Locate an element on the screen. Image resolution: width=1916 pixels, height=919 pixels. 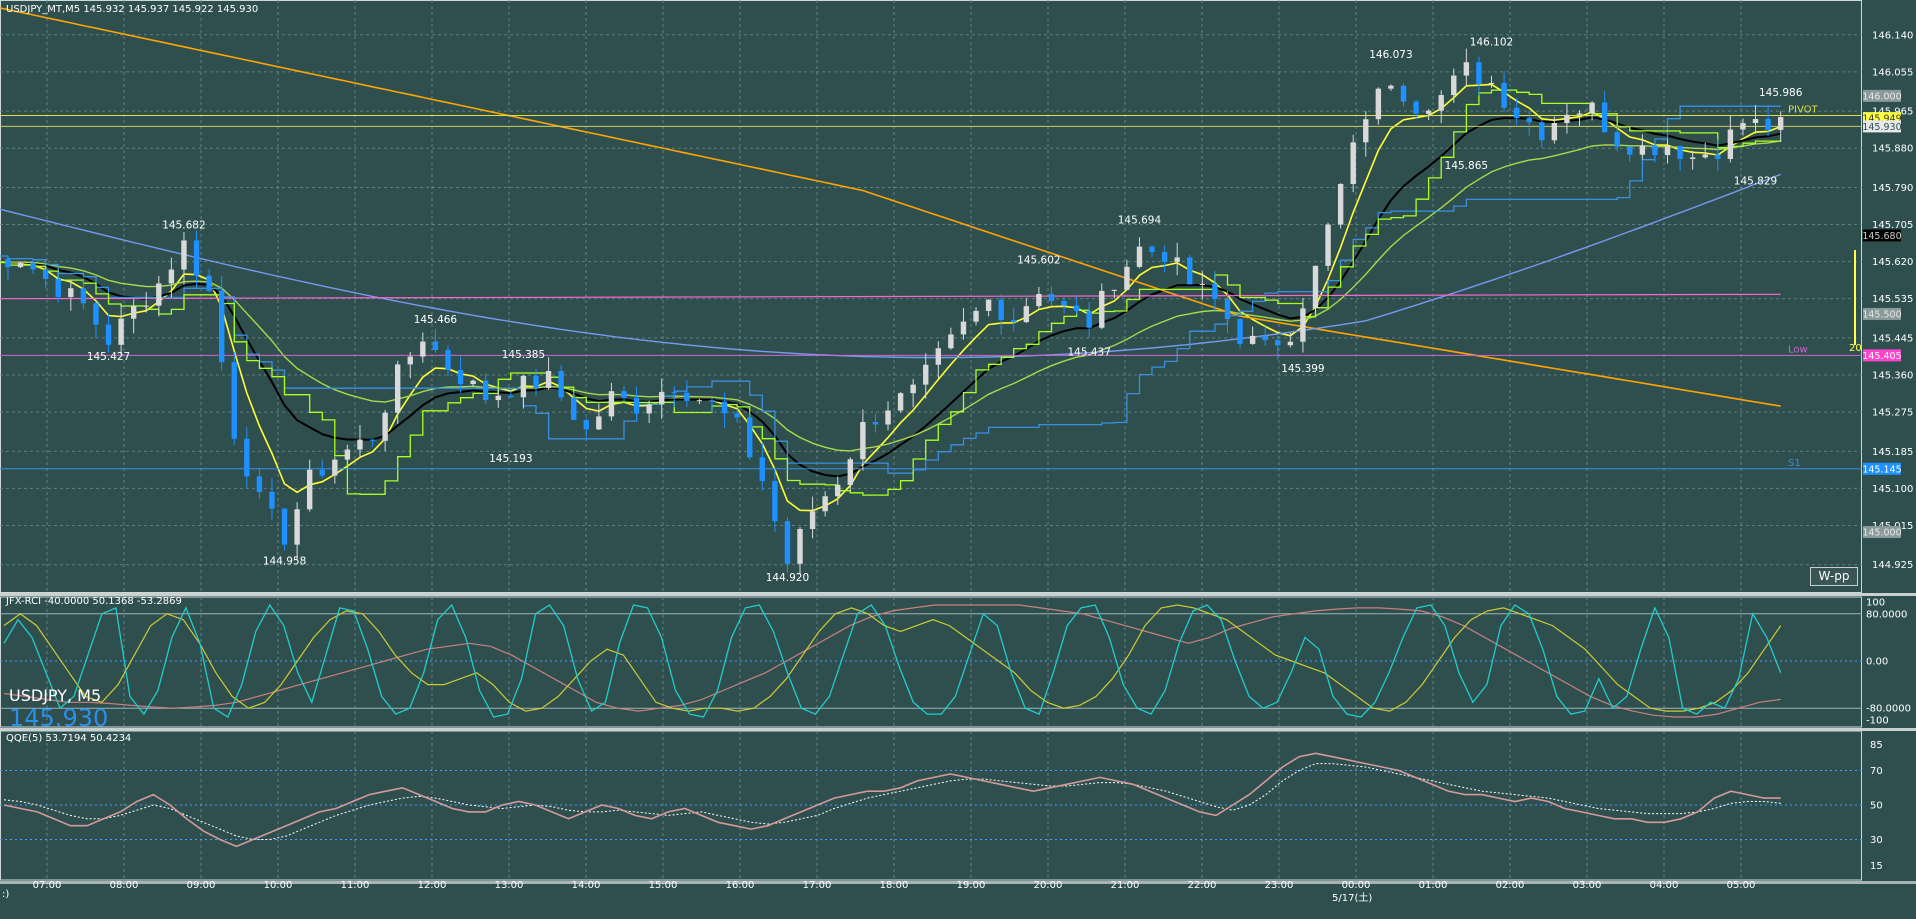
swing-price-label: 145.602 is located at coordinates (1038, 260).